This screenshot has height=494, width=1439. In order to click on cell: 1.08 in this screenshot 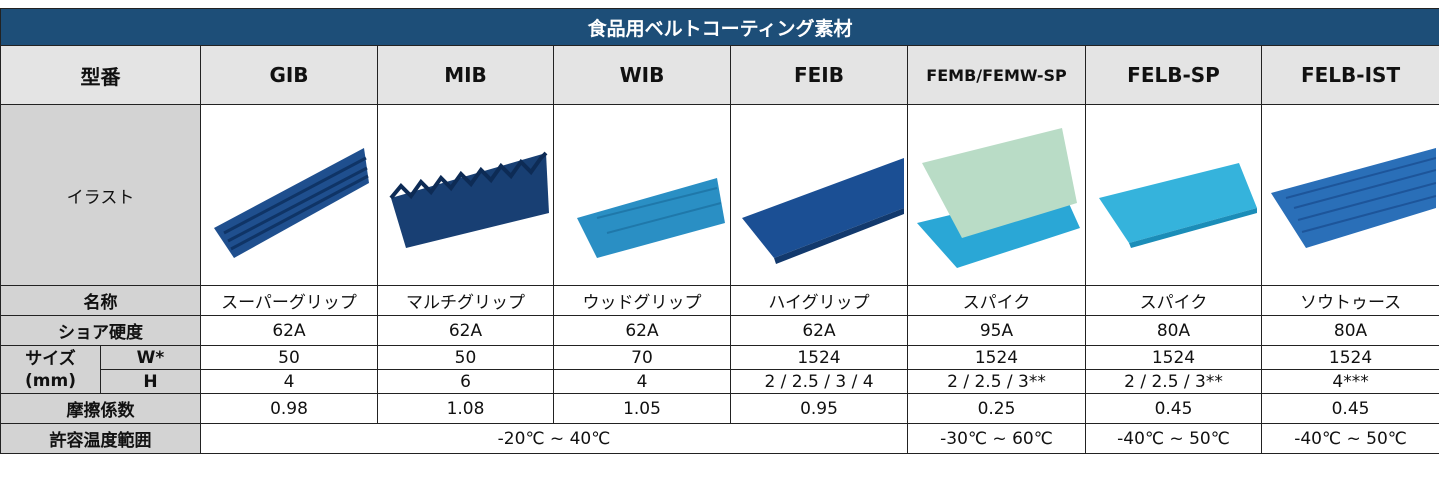, I will do `click(466, 409)`.